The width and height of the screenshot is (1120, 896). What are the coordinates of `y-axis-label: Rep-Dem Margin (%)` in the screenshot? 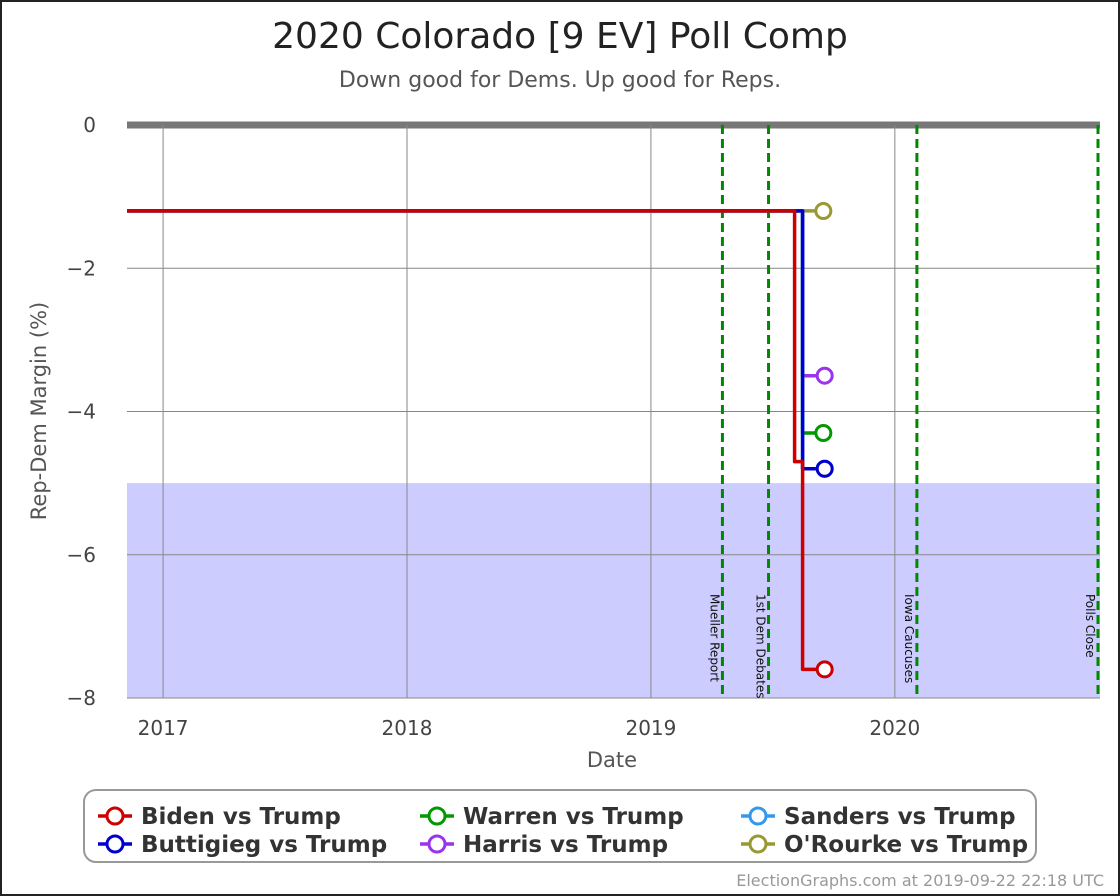 It's located at (39, 411).